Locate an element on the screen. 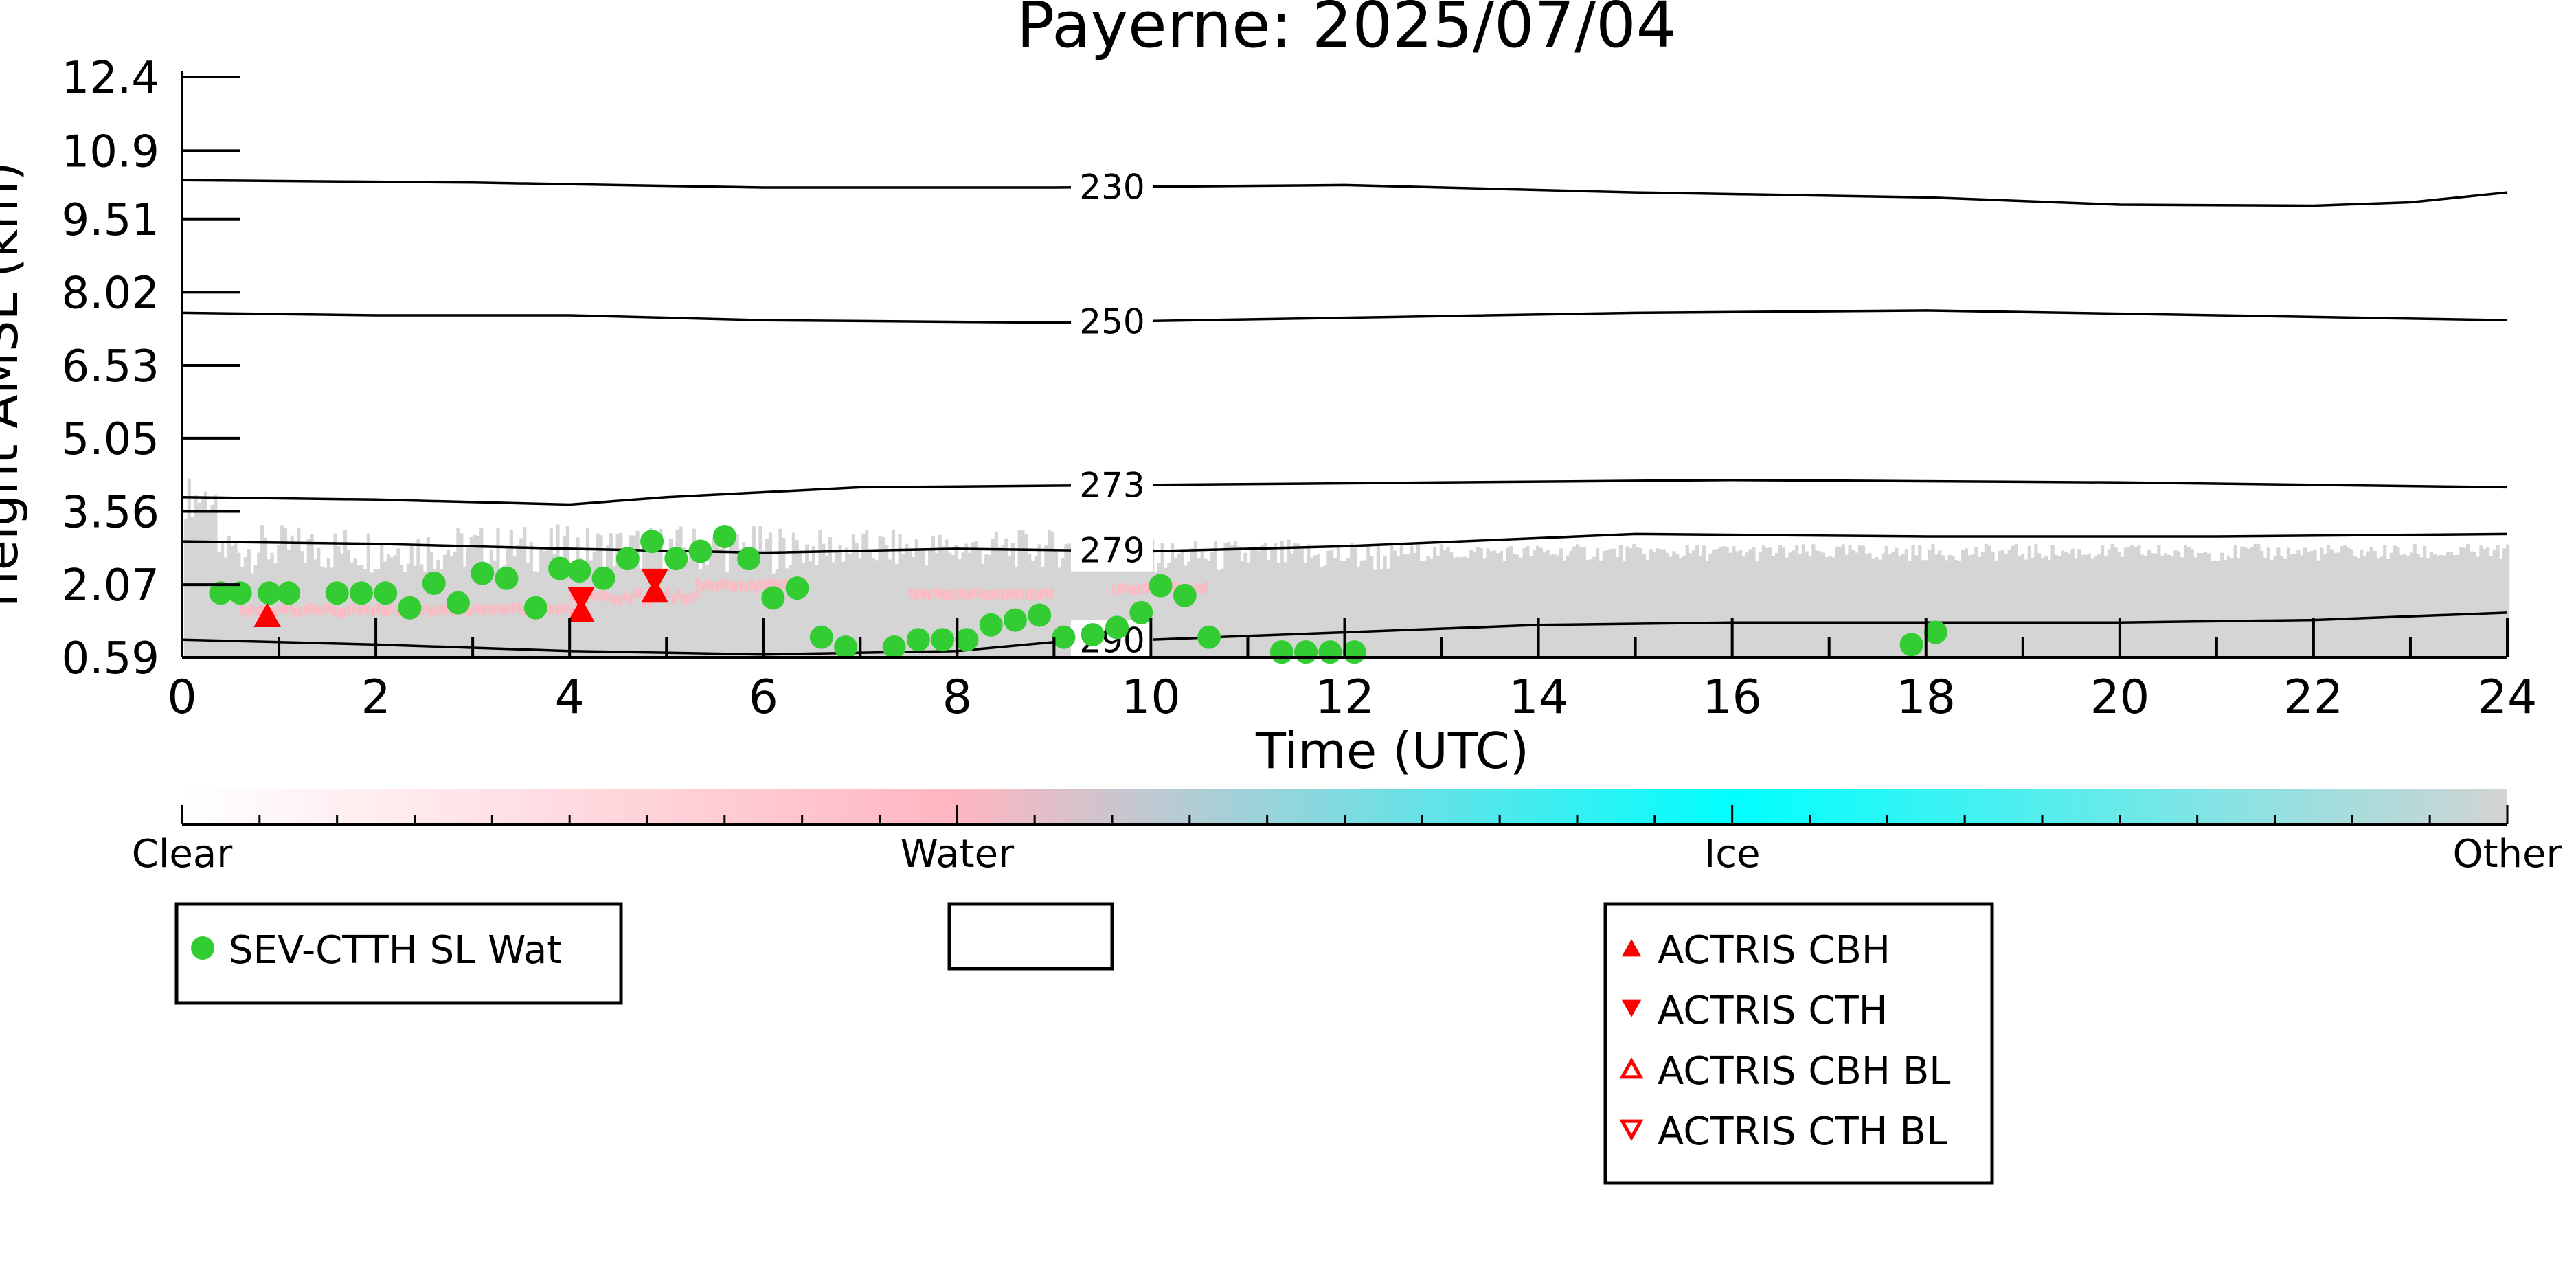 This screenshot has height=1288, width=2576. legend-label: ACTRIS CTH BL is located at coordinates (1802, 1131).